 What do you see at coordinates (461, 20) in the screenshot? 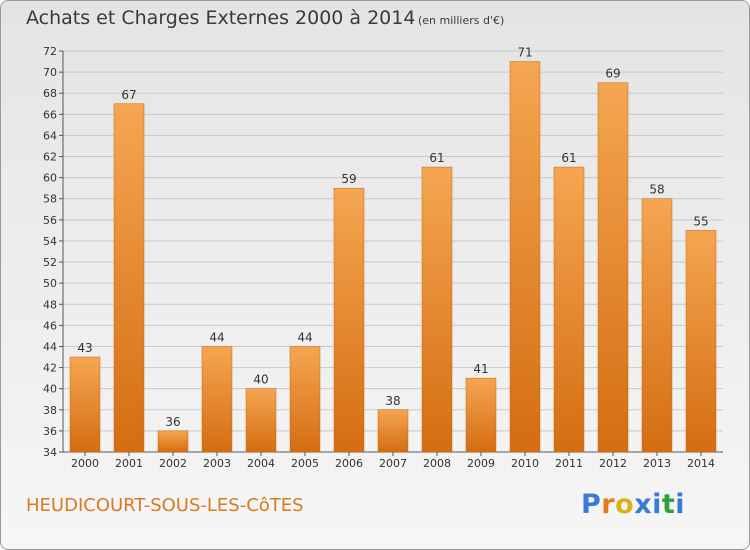
I see `chart-subtitle: (en milliers d'€)` at bounding box center [461, 20].